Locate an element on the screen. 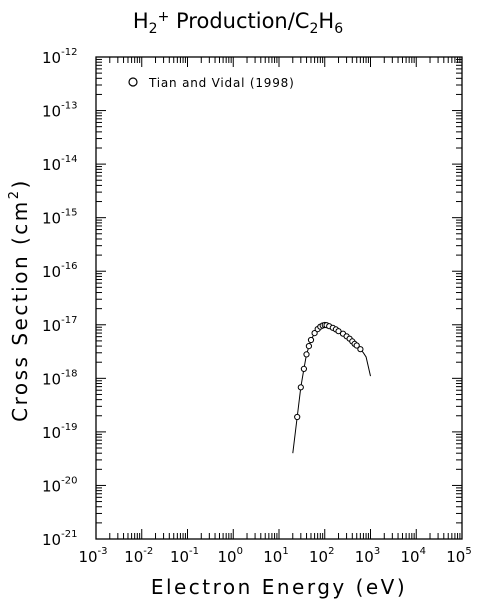  y-tick-label: 10-16 is located at coordinates (59, 271).